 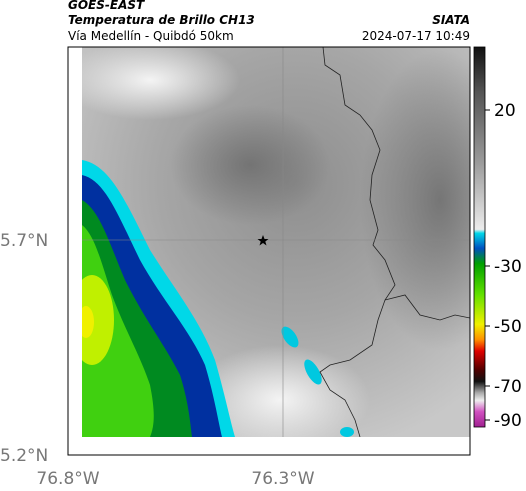 What do you see at coordinates (427, 307) in the screenshot?
I see `border` at bounding box center [427, 307].